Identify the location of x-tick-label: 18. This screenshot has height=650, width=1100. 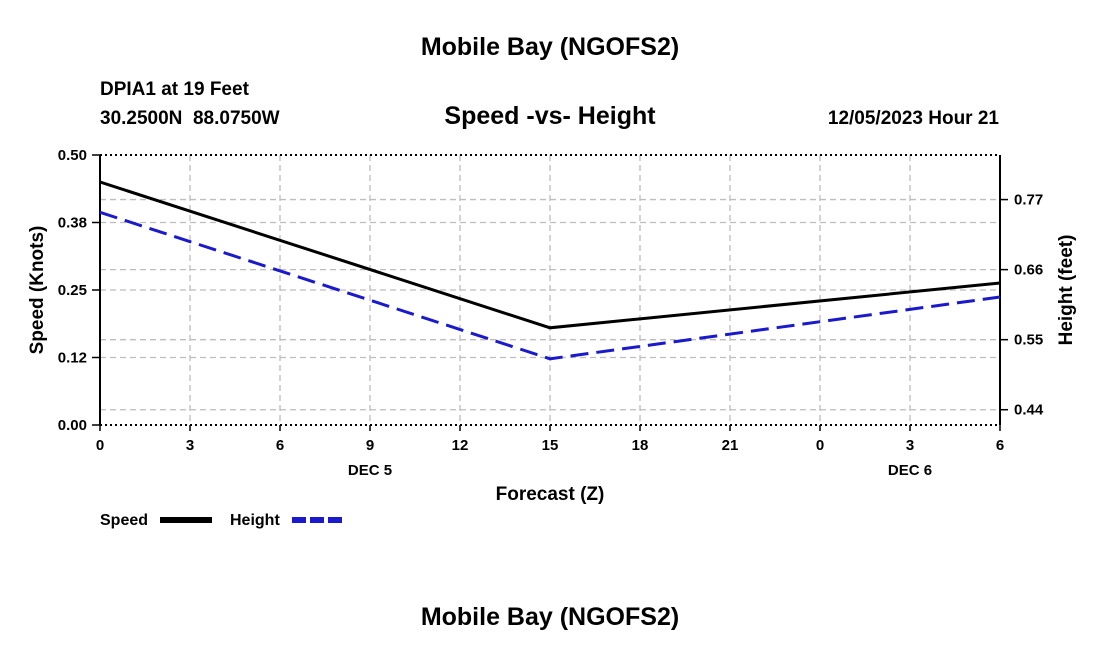
(640, 445).